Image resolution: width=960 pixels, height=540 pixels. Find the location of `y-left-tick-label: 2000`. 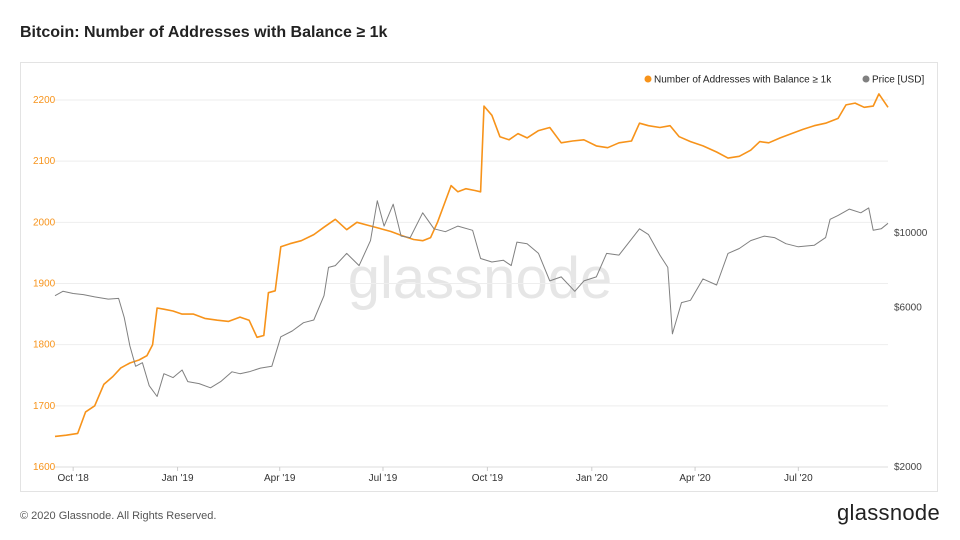

y-left-tick-label: 2000 is located at coordinates (44, 222).